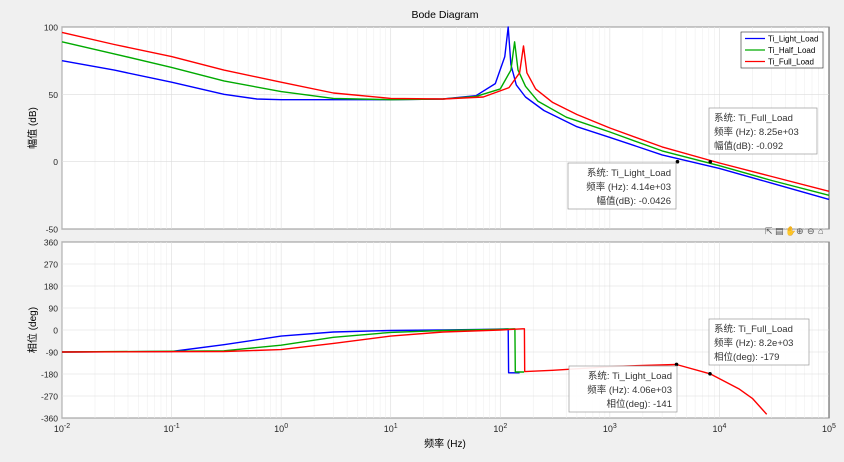 This screenshot has width=844, height=462. I want to click on x-axis-label: 频率 (Hz), so click(445, 443).